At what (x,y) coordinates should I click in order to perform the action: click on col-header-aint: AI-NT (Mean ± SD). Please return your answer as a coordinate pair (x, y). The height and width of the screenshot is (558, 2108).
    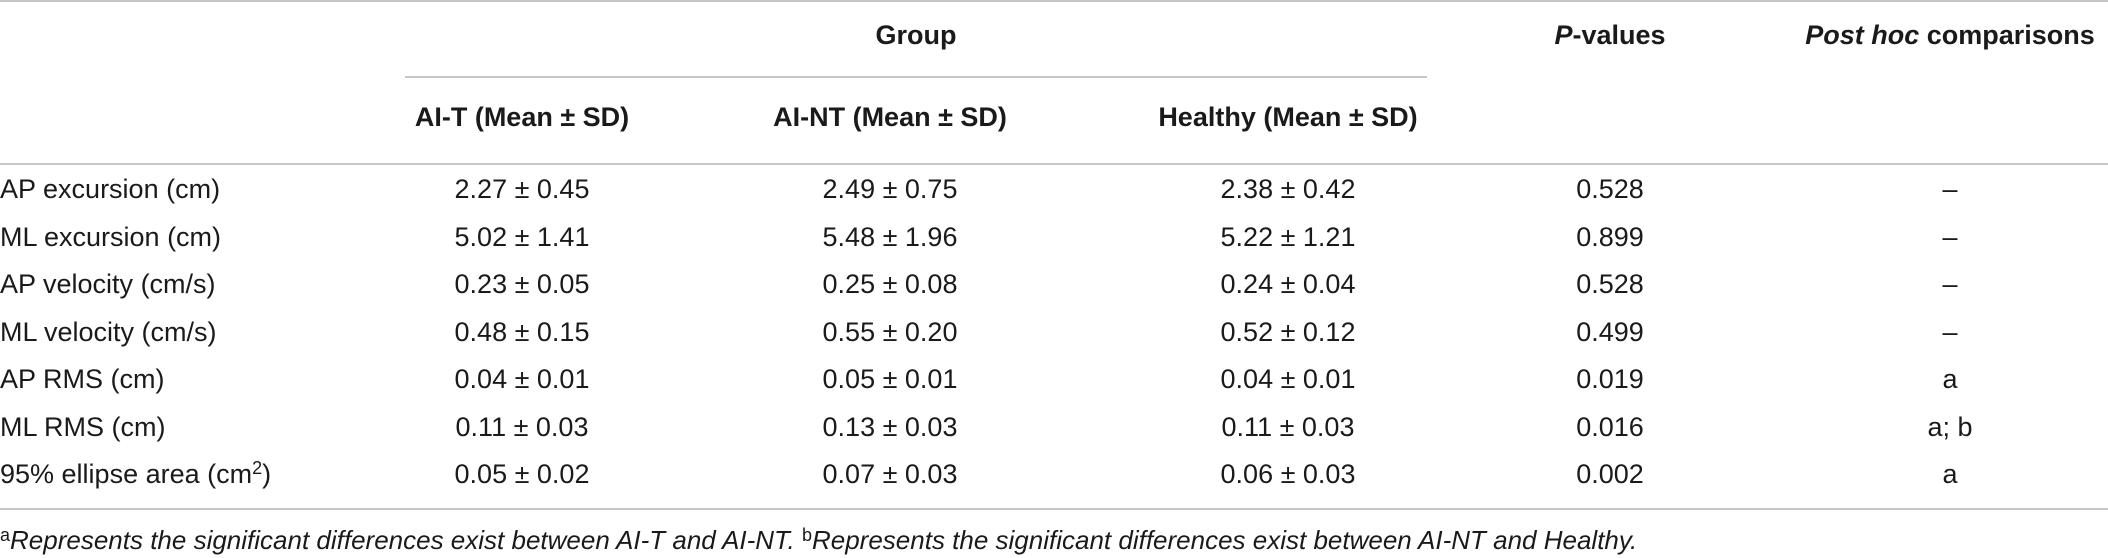
    Looking at the image, I should click on (890, 117).